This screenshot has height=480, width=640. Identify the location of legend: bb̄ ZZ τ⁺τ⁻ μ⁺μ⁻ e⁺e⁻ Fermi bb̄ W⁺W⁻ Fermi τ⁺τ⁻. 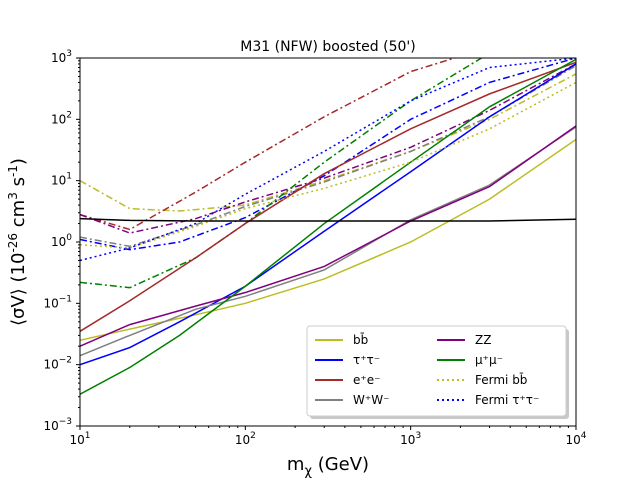
(437, 372).